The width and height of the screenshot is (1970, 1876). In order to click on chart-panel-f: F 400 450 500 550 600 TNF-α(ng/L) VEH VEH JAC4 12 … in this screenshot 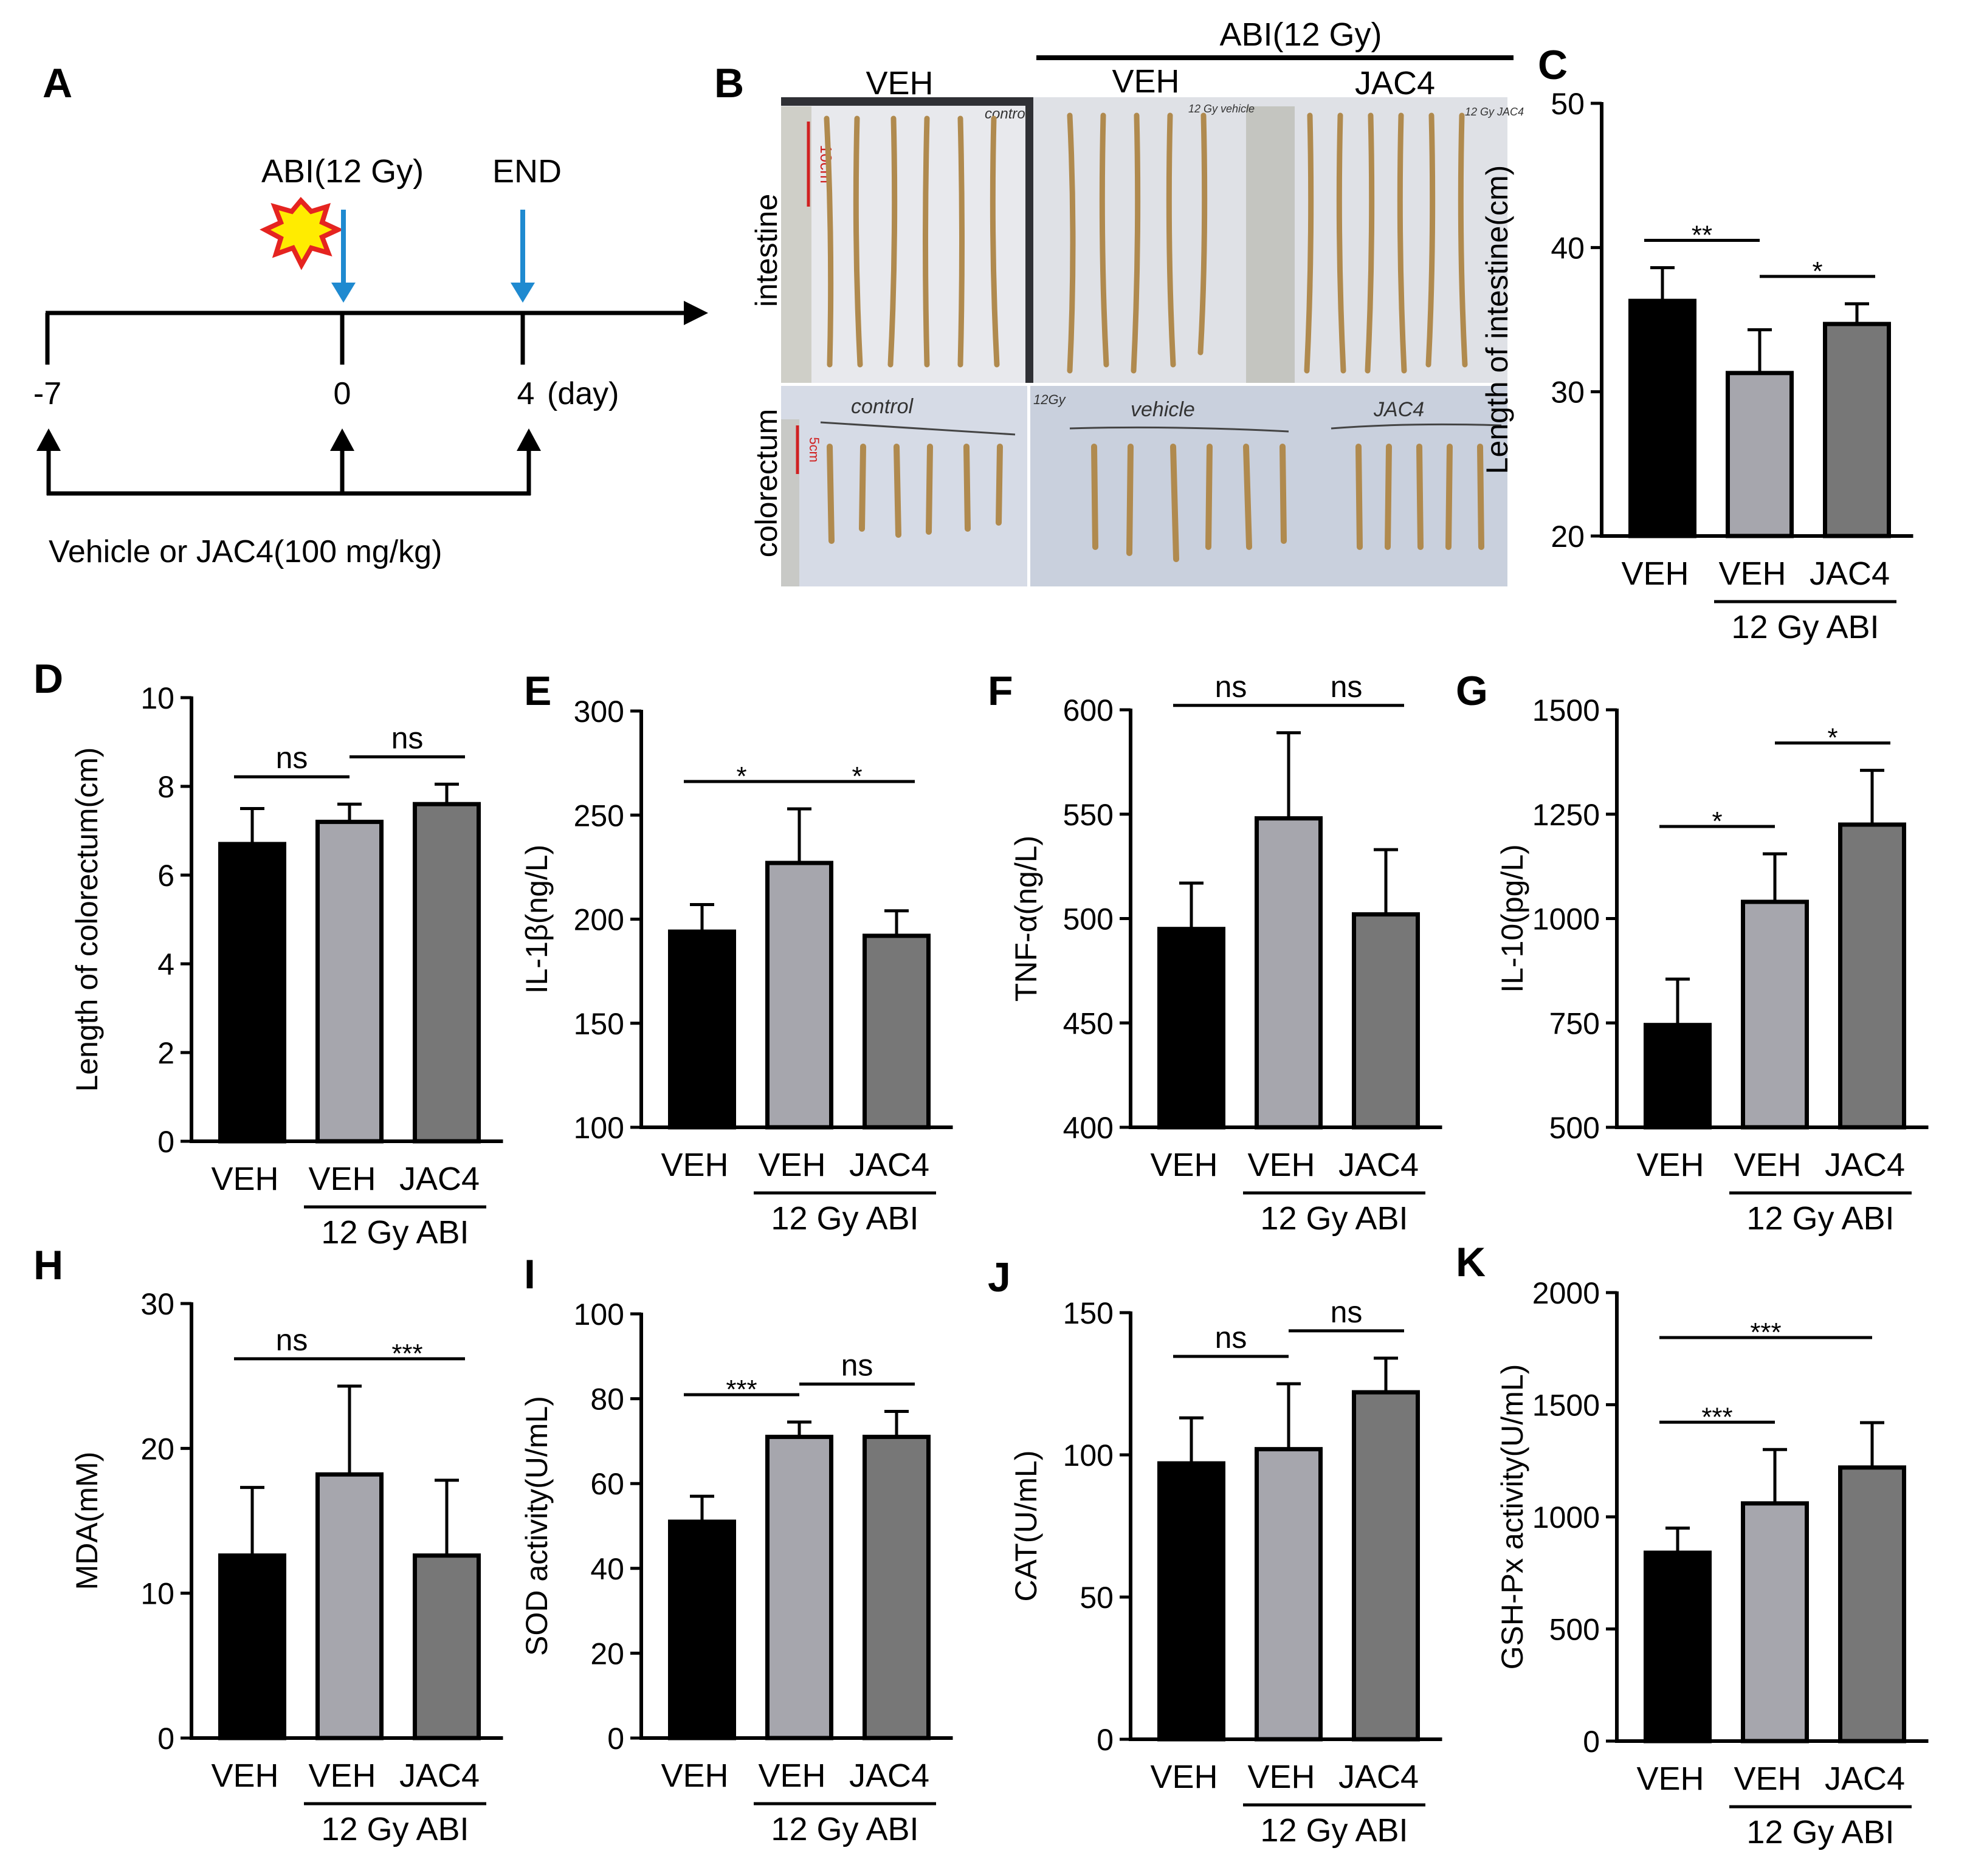, I will do `click(1215, 952)`.